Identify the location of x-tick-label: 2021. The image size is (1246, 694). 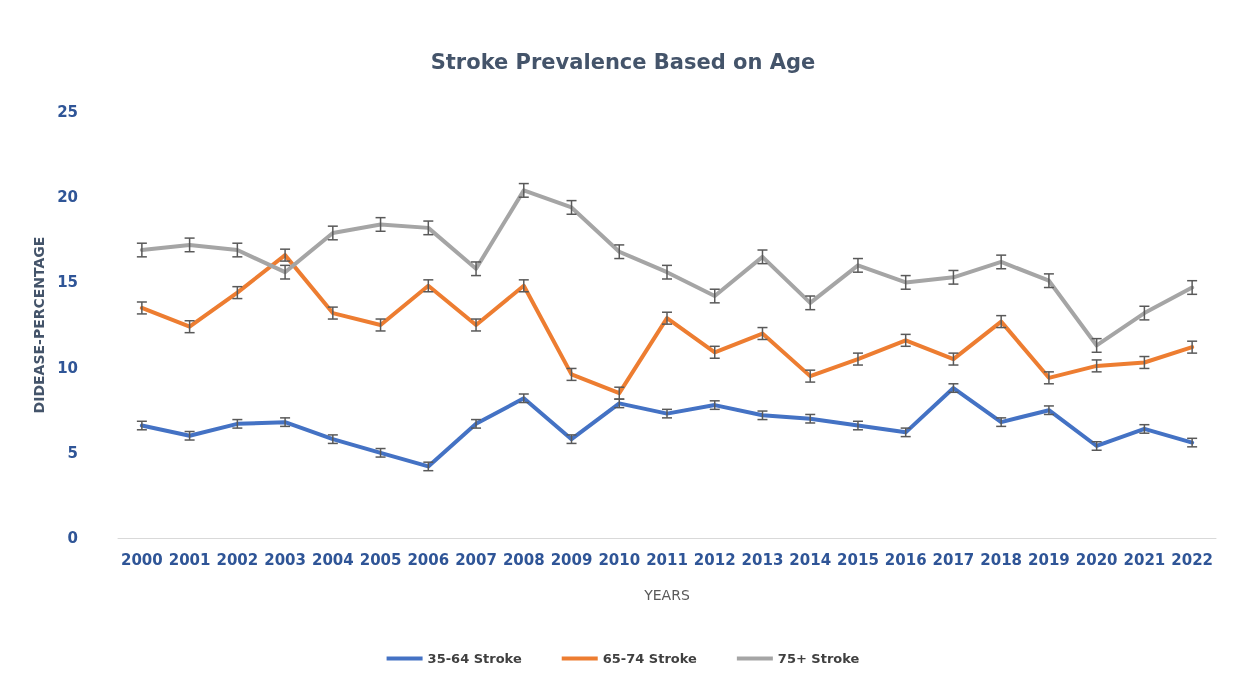
(1144, 559).